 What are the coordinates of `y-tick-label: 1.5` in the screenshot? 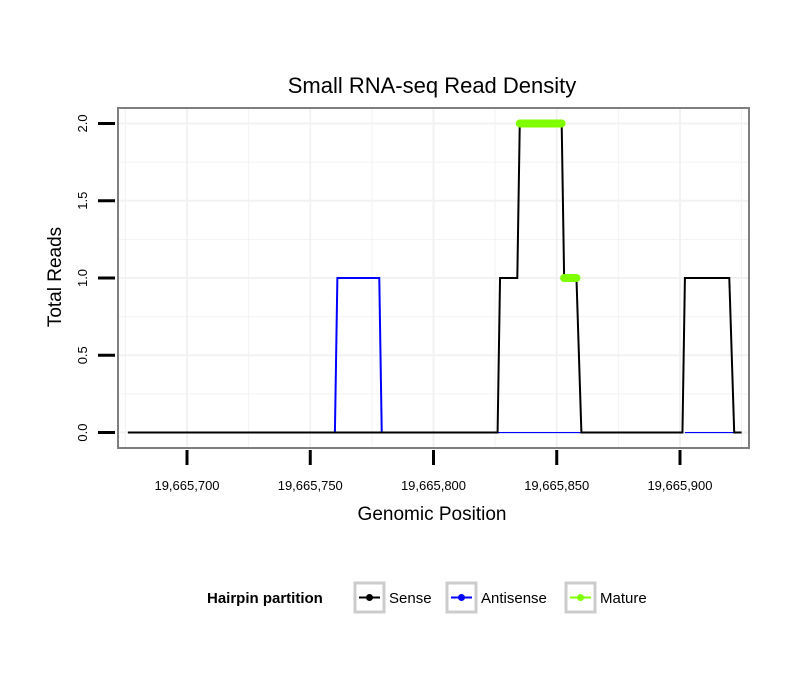 It's located at (82, 201).